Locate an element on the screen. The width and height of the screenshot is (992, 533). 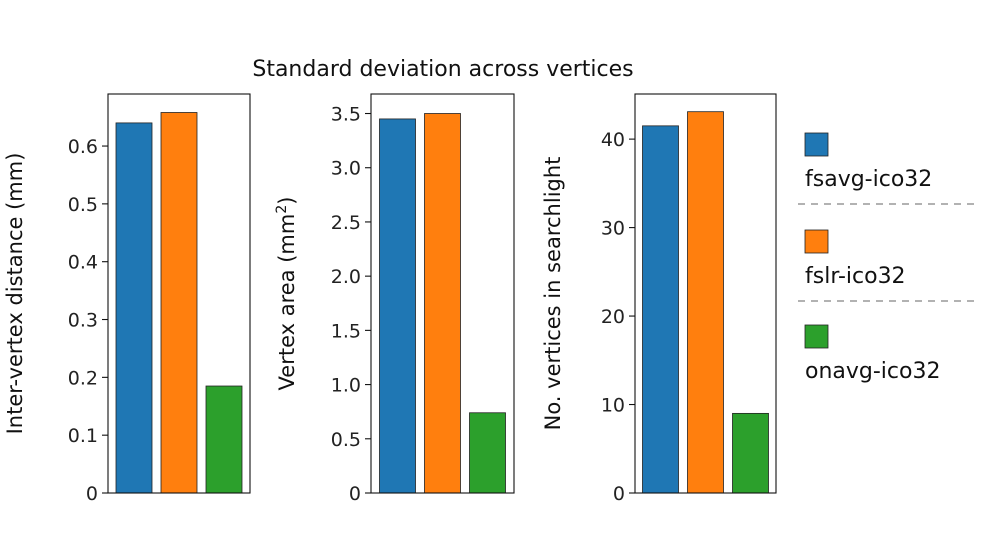
y-tick-label: 30 is located at coordinates (613, 229).